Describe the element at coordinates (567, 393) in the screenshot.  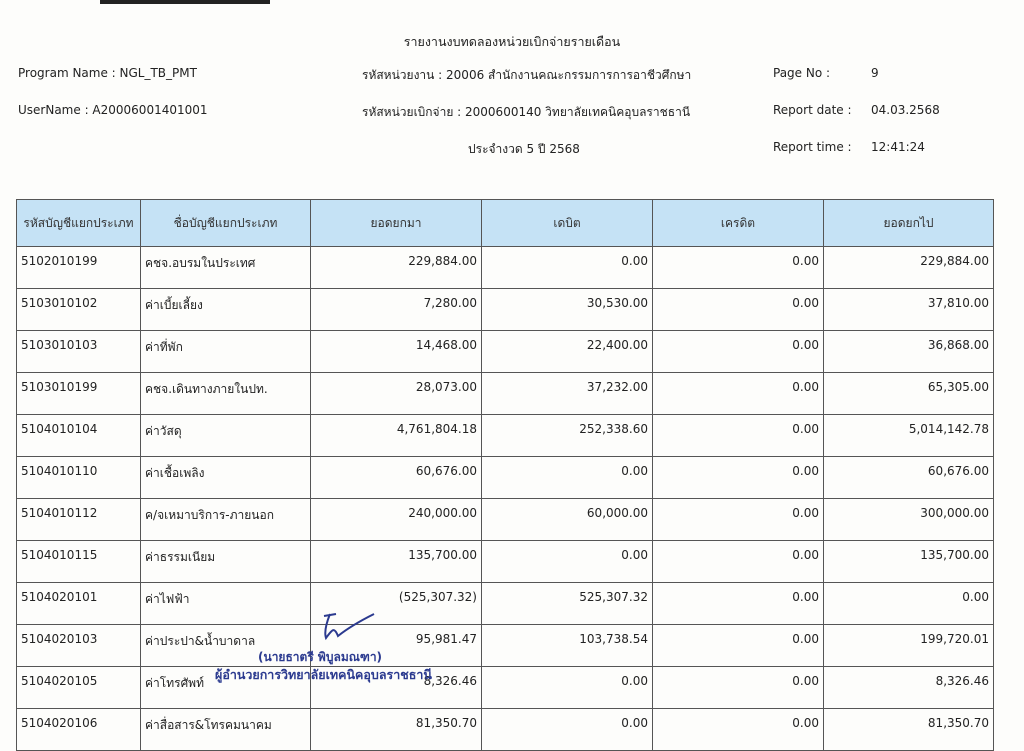
I see `cell-debit: 37,232.00` at that location.